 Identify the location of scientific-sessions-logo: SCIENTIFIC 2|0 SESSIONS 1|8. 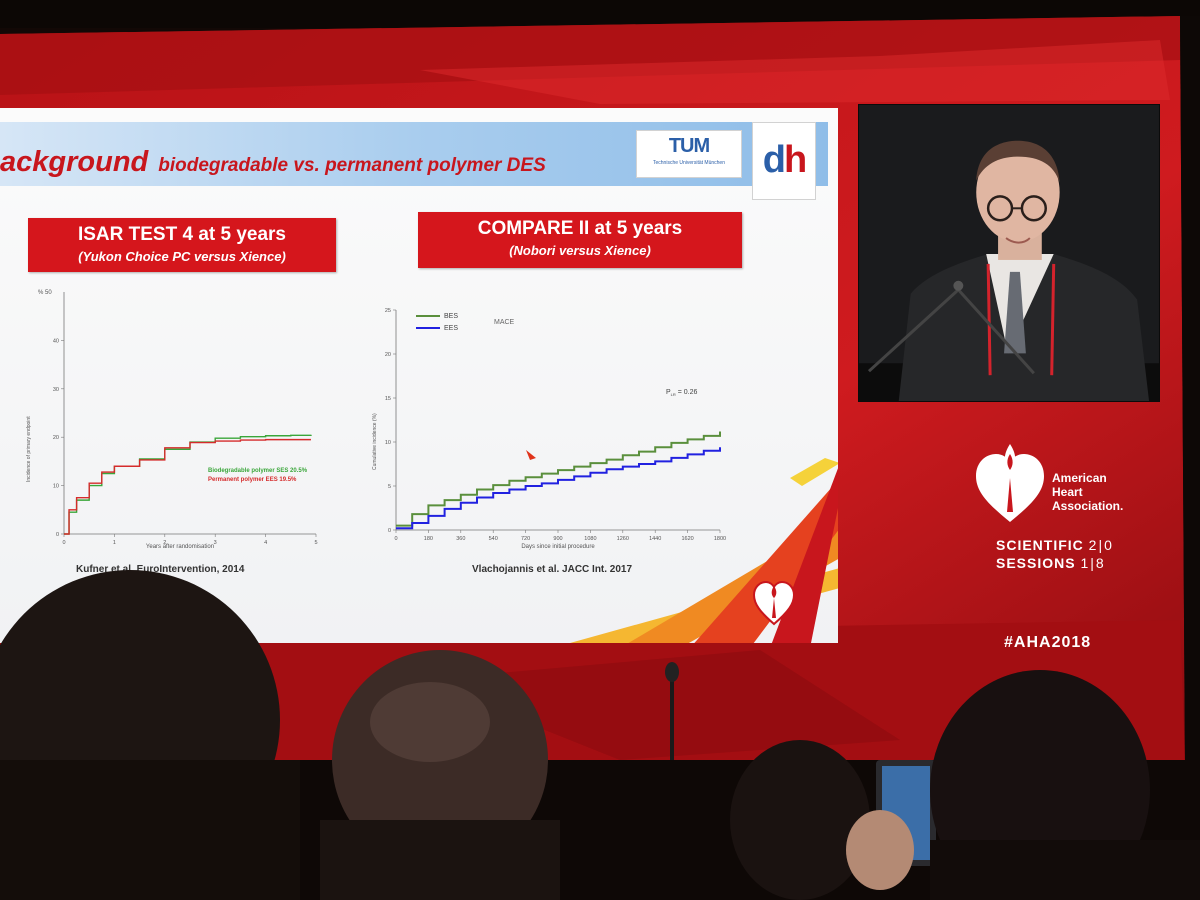
(1081, 554).